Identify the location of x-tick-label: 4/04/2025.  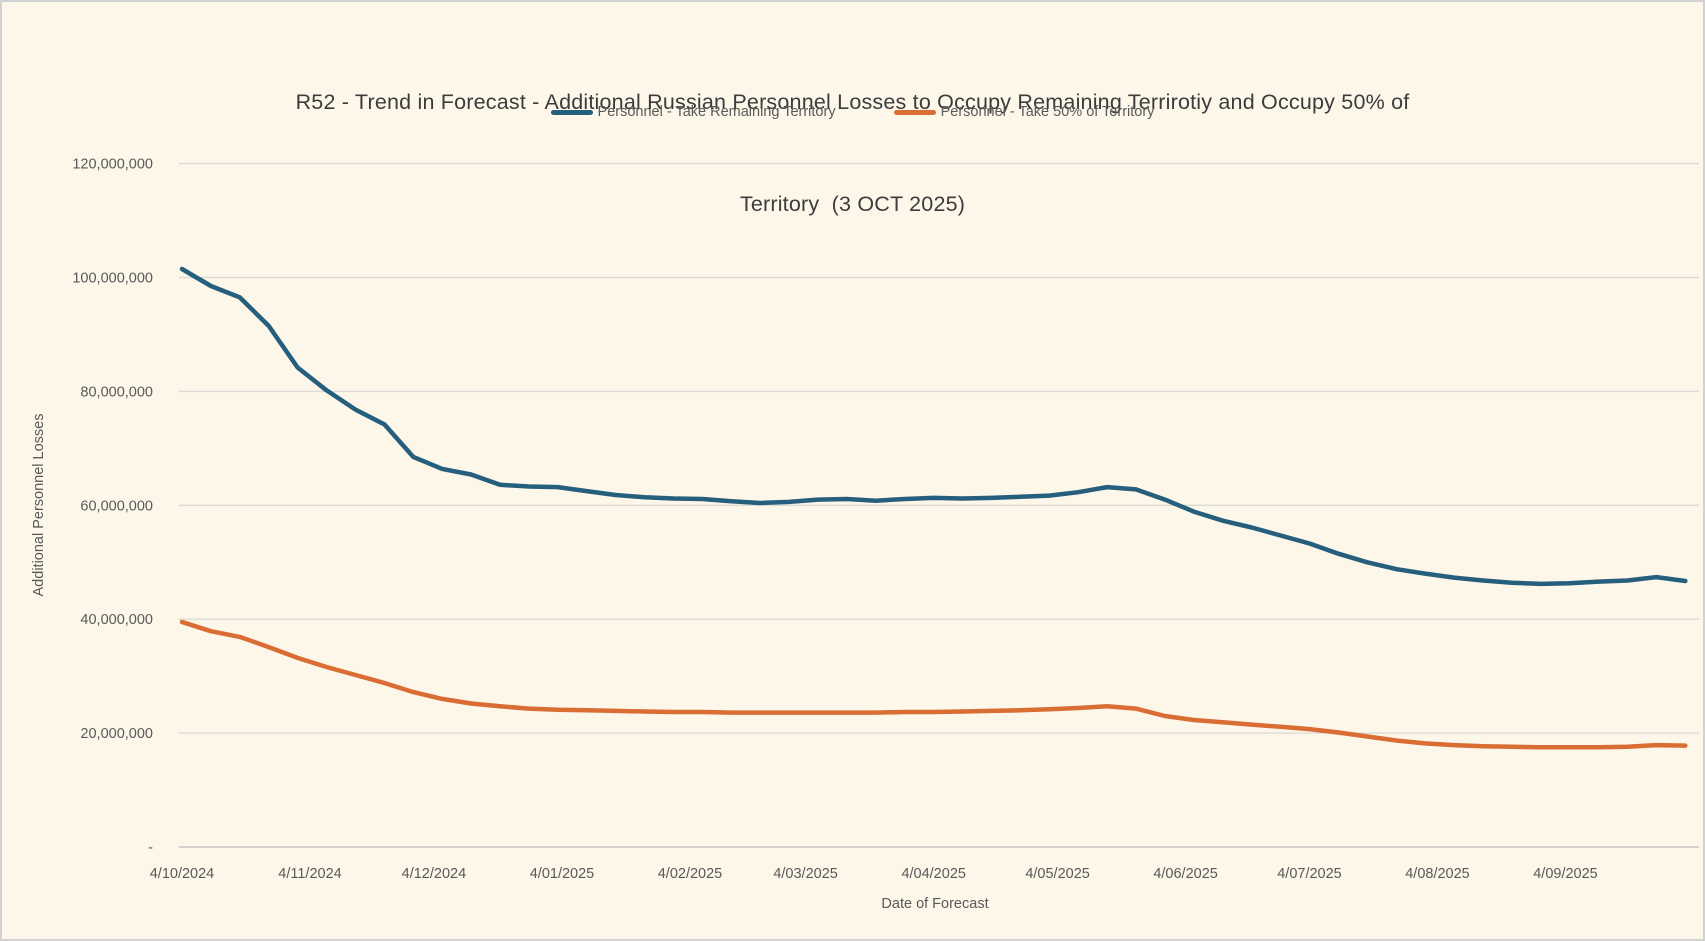
(933, 874).